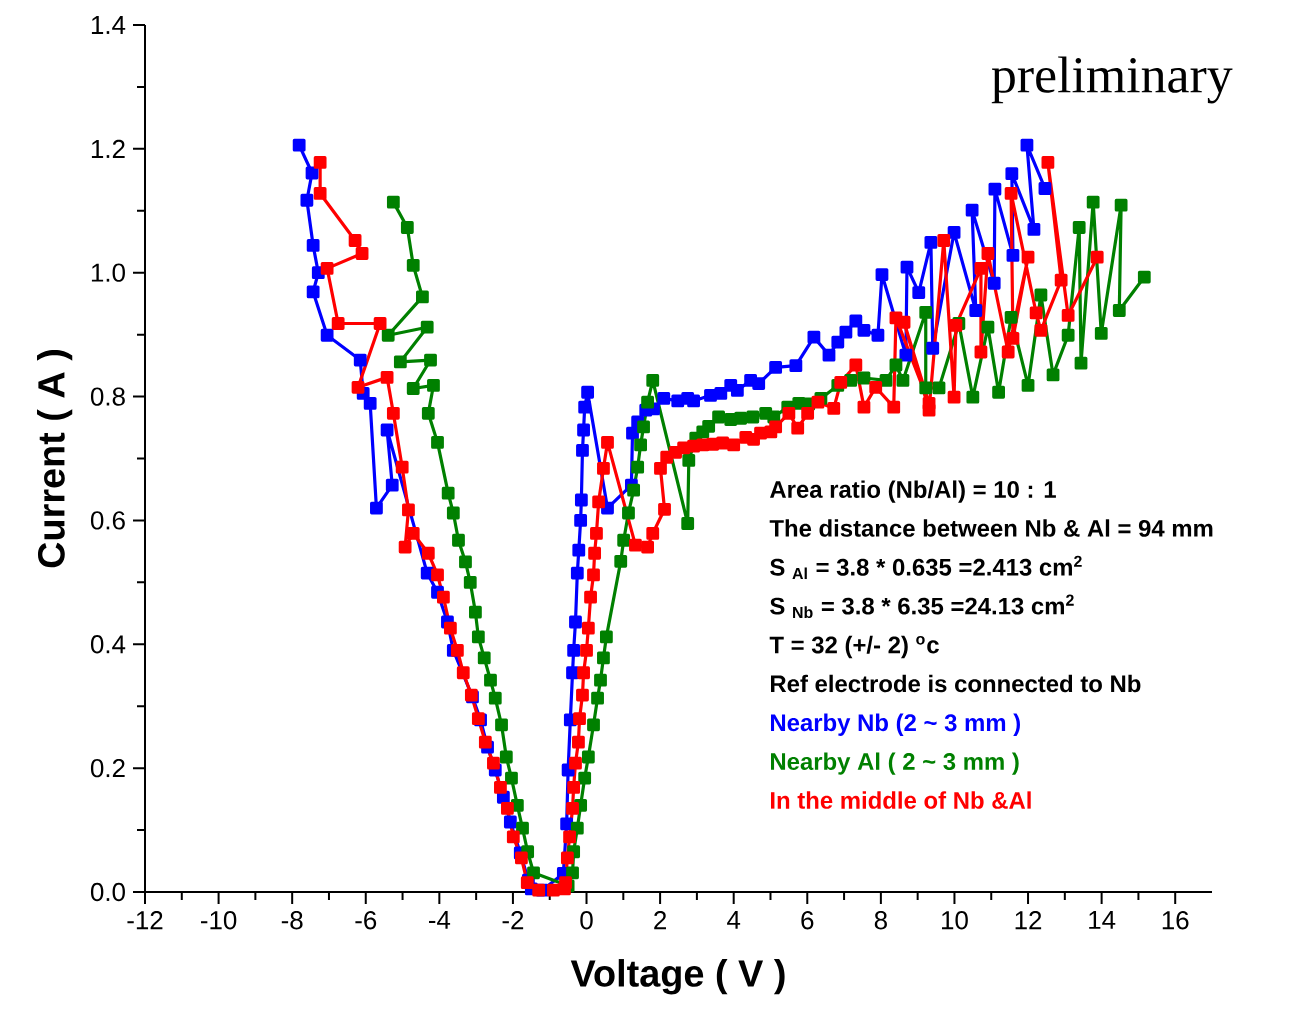  I want to click on y-tick-label: 0.8, so click(107, 396).